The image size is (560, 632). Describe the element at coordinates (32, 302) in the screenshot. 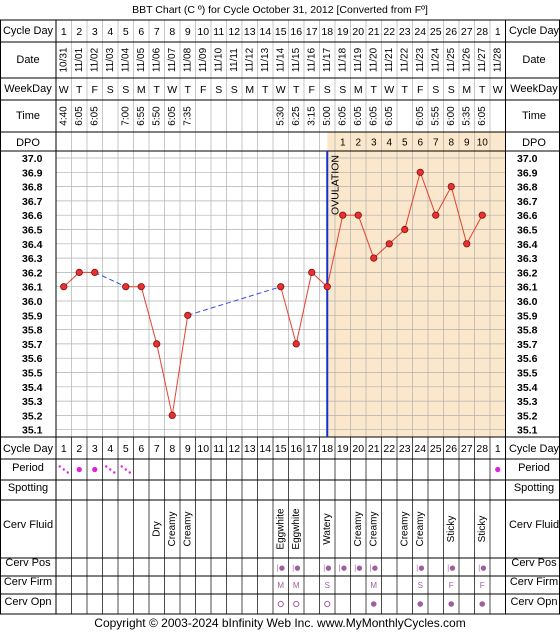

I see `y-tick-label-left: 36.0` at that location.